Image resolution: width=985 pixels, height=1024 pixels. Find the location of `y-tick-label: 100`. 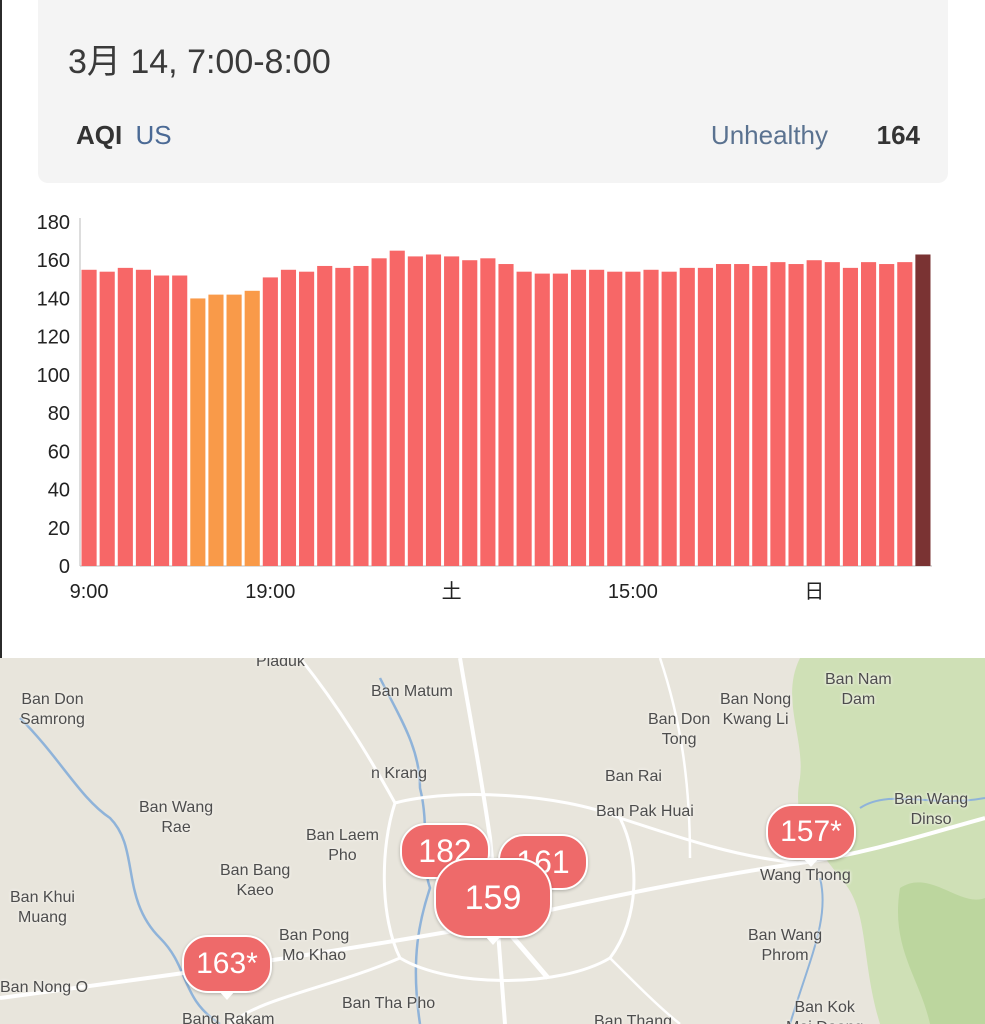

y-tick-label: 100 is located at coordinates (53, 376).